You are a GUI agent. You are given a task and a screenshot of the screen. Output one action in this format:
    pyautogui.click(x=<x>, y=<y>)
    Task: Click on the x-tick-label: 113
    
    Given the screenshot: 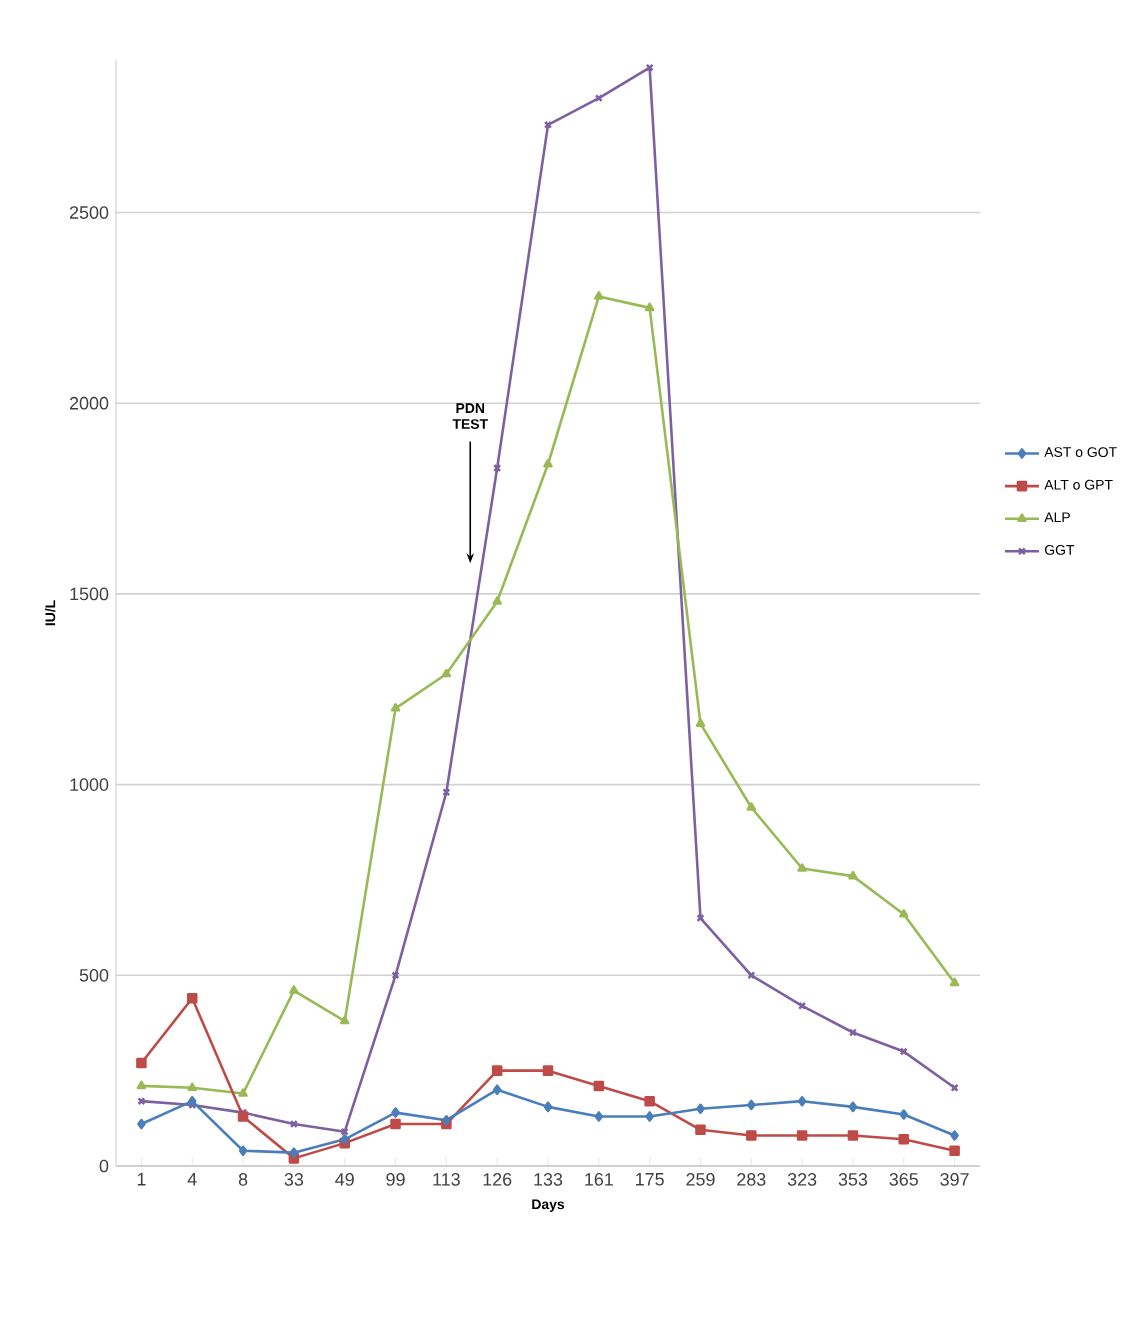 What is the action you would take?
    pyautogui.click(x=446, y=1179)
    